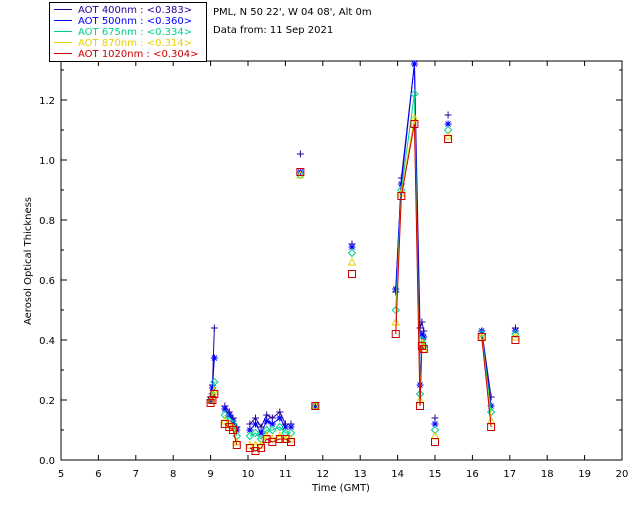  I want to click on y-tick-label: 0.6, so click(47, 281).